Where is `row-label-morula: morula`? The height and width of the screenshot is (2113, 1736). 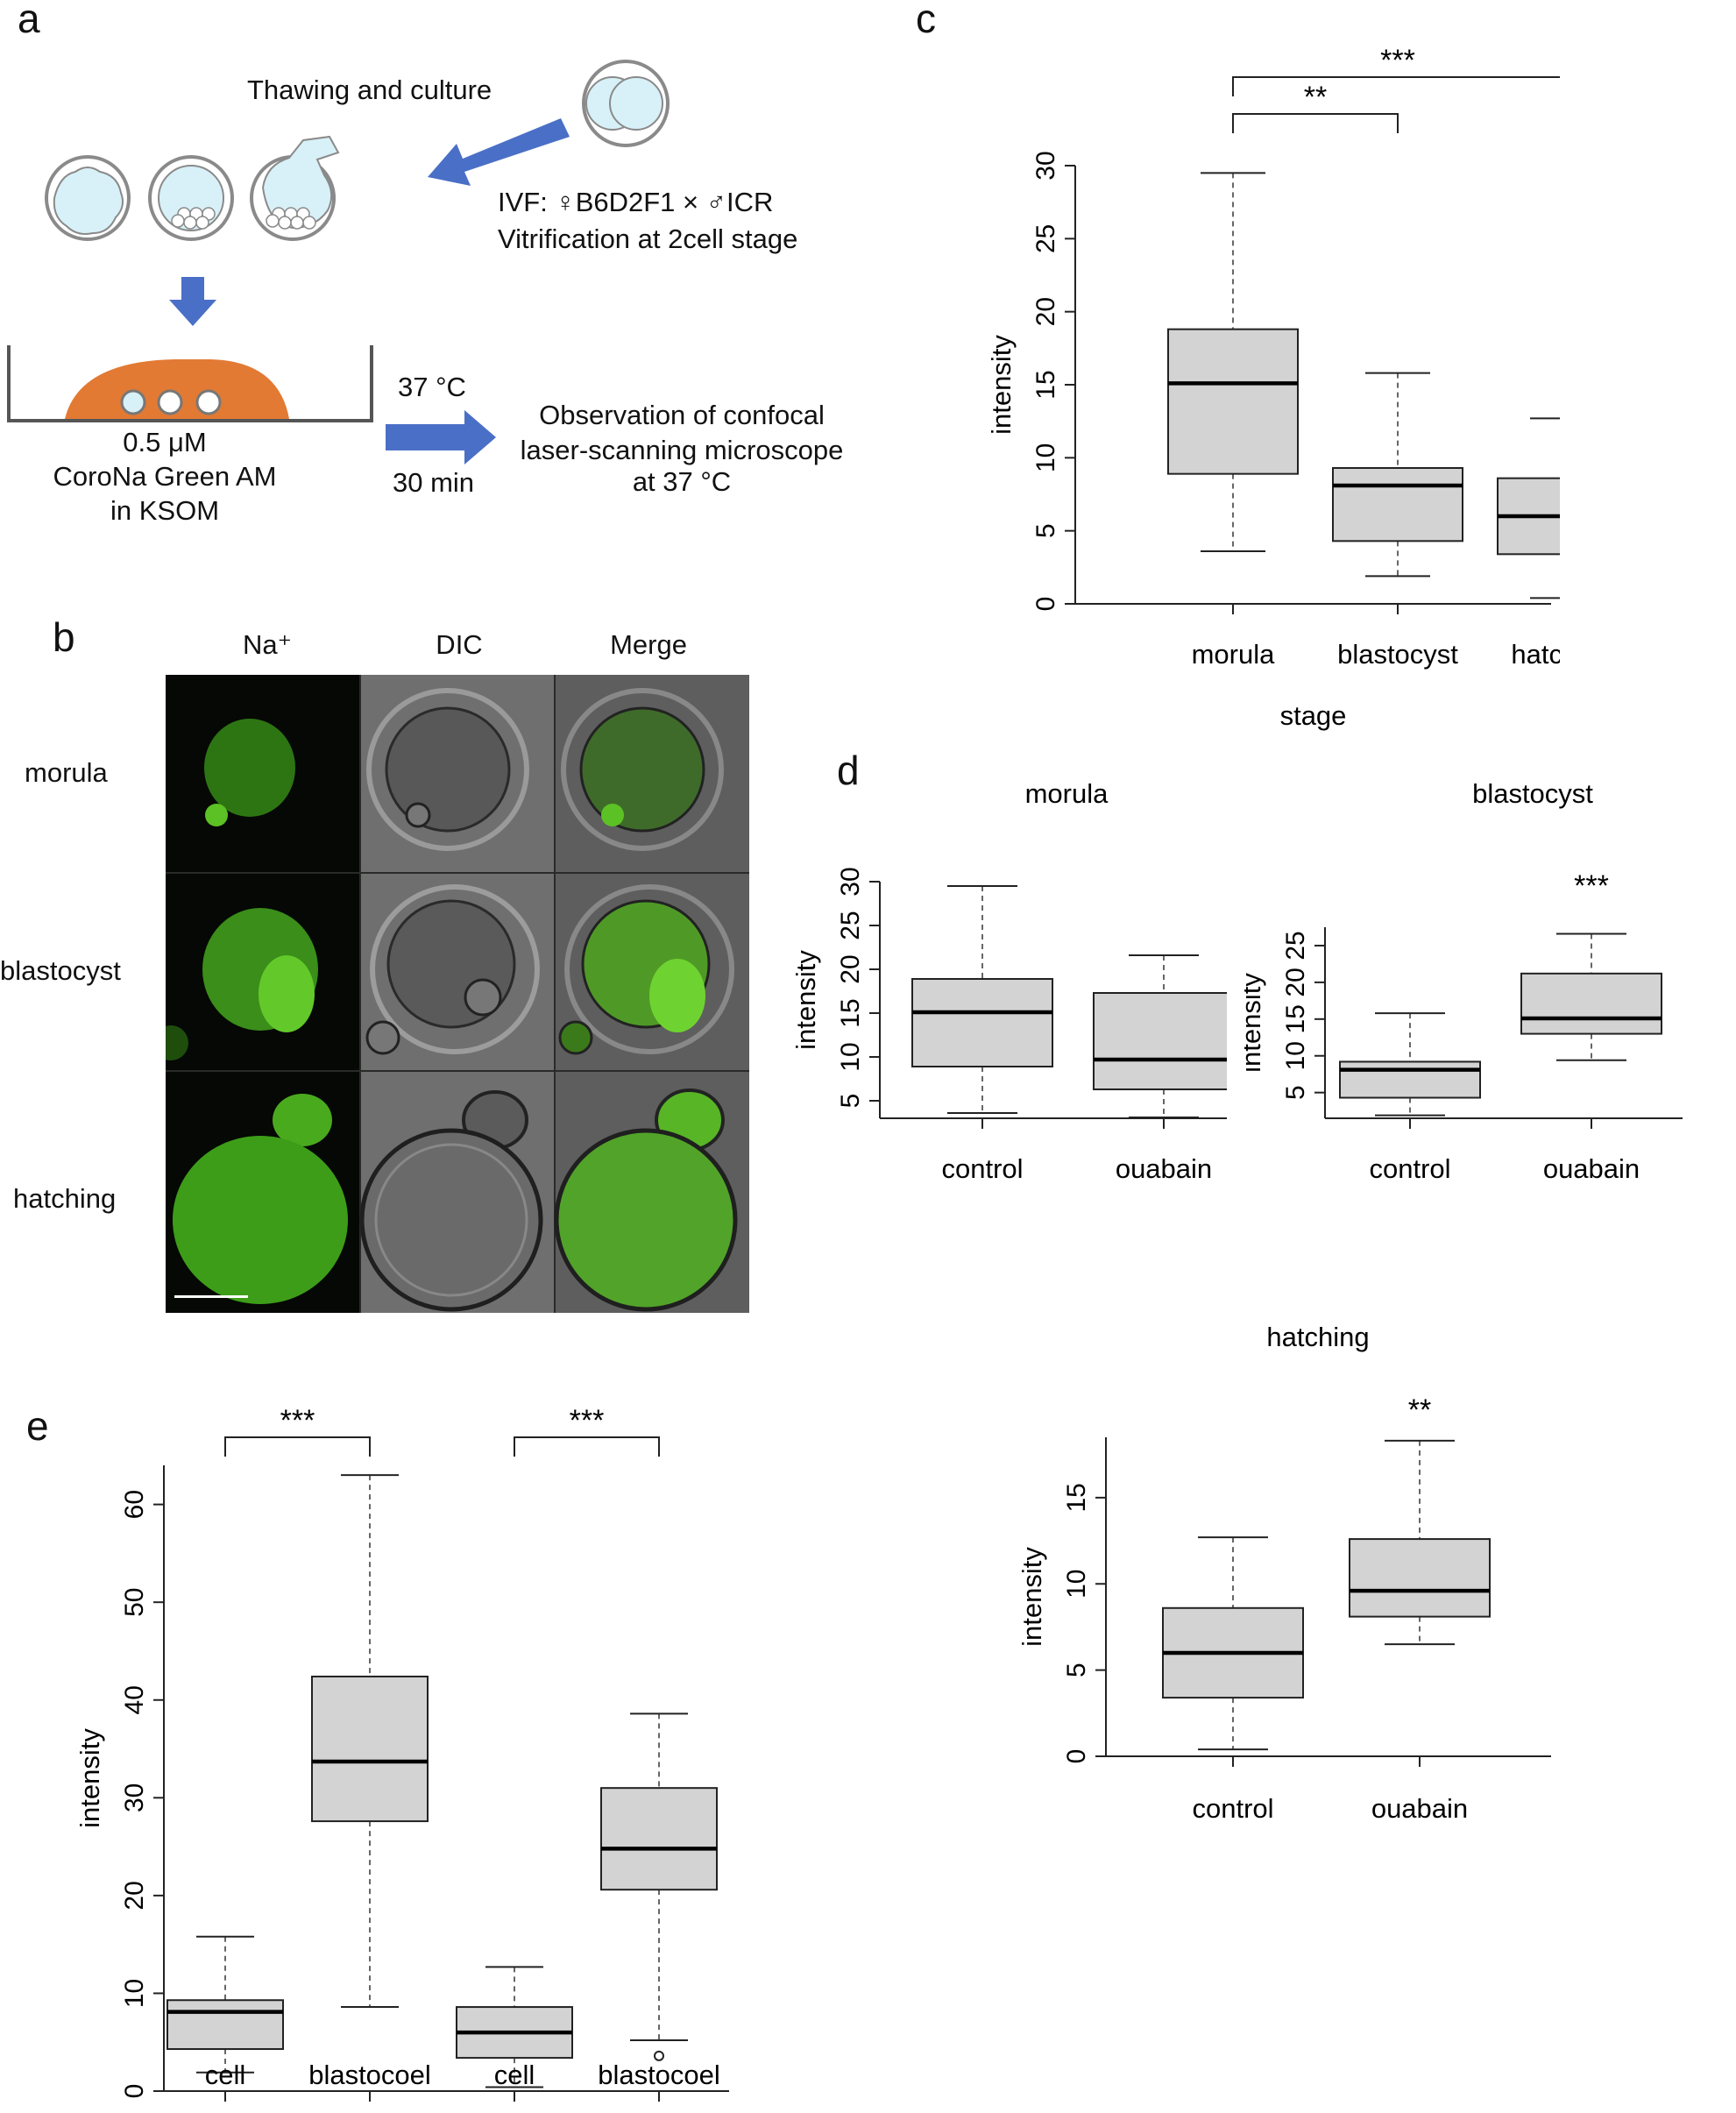 row-label-morula: morula is located at coordinates (66, 772).